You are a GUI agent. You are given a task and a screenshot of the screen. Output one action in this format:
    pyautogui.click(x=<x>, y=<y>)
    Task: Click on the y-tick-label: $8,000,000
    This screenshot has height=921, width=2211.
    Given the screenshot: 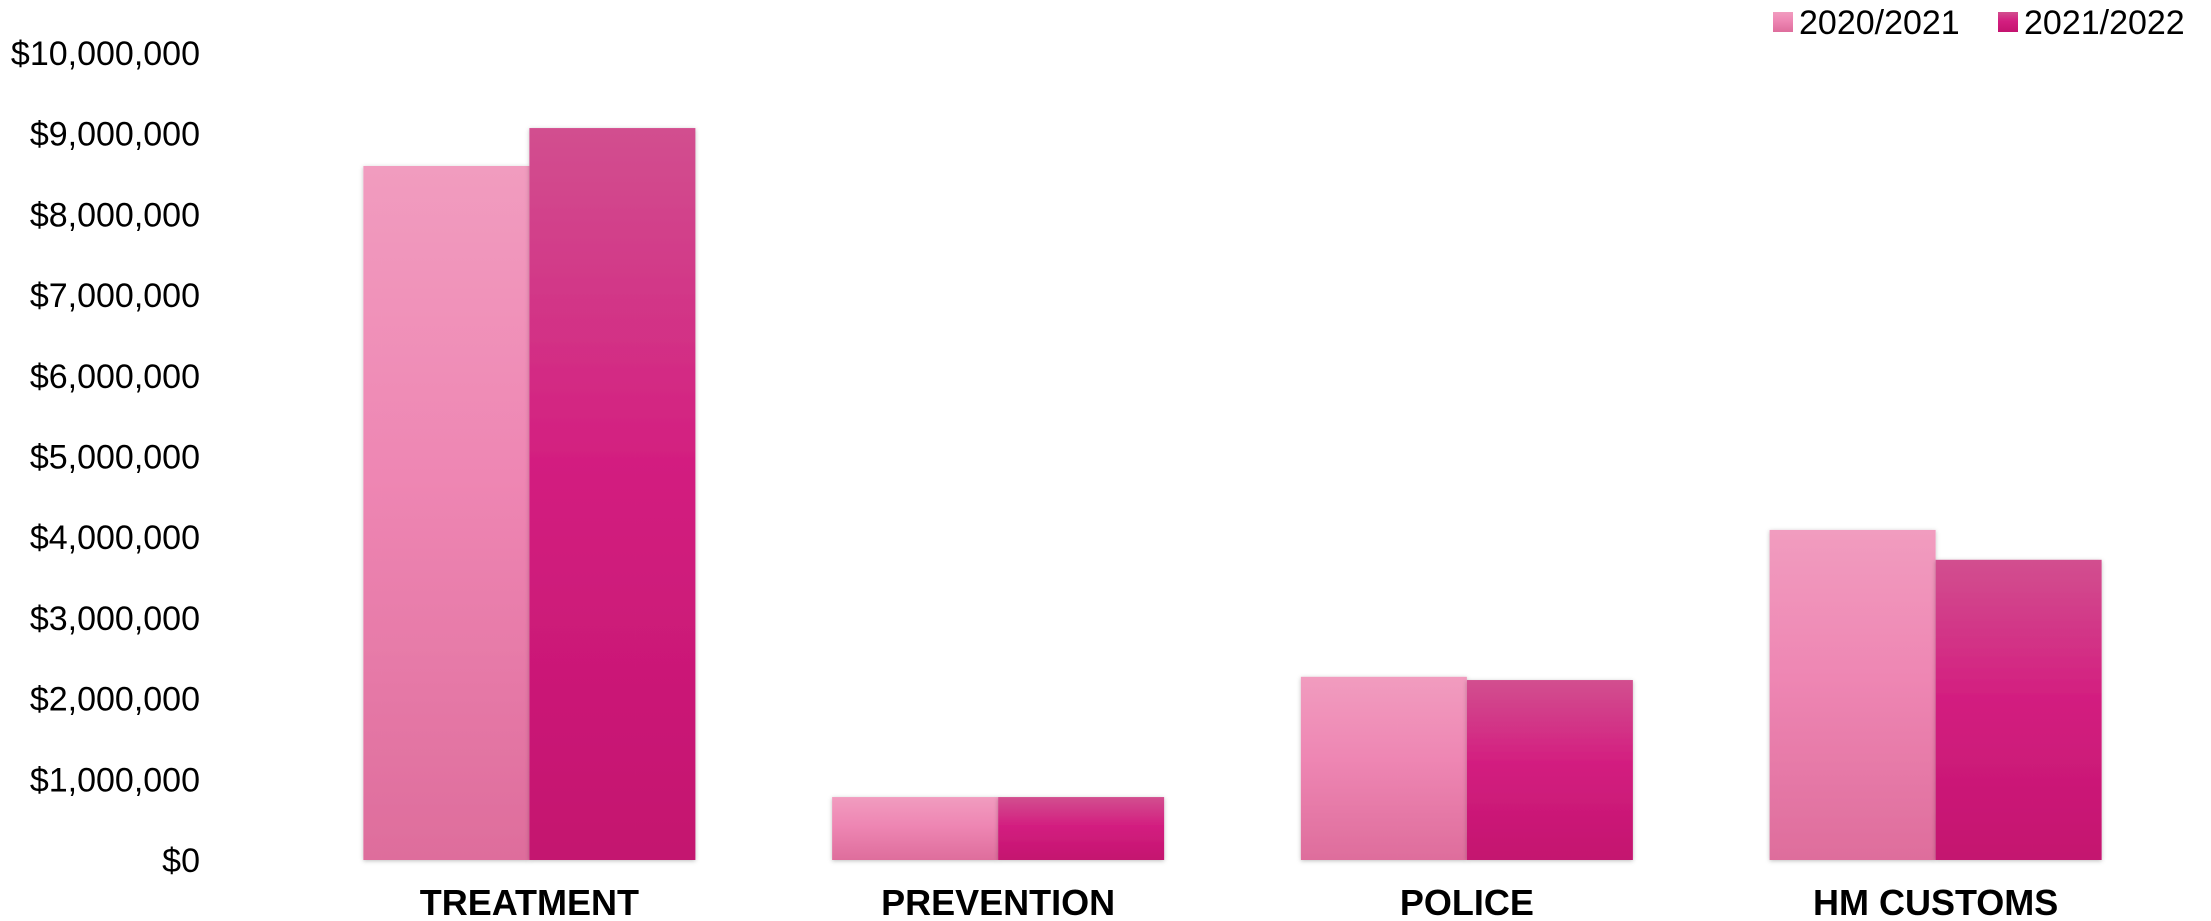 What is the action you would take?
    pyautogui.click(x=115, y=215)
    